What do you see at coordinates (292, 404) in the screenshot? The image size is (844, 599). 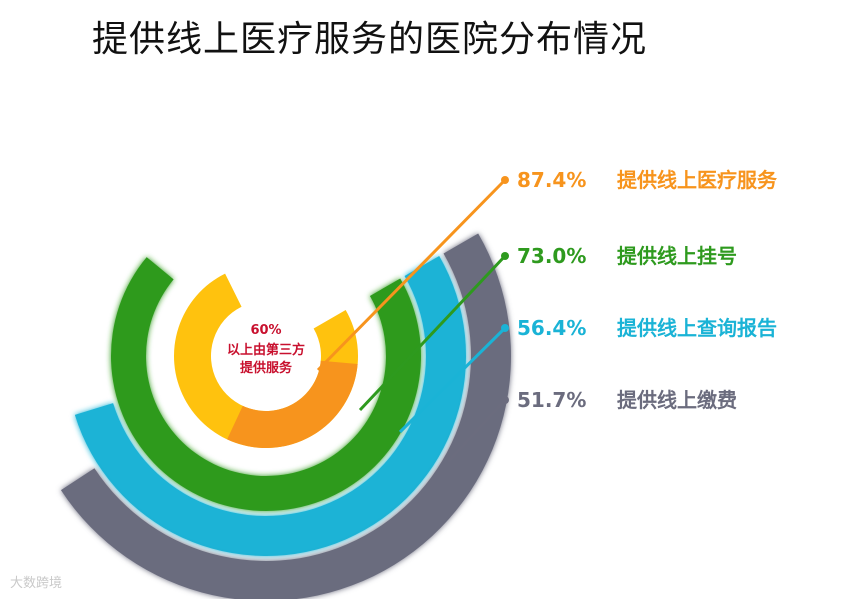 I see `inner-ring-highlight` at bounding box center [292, 404].